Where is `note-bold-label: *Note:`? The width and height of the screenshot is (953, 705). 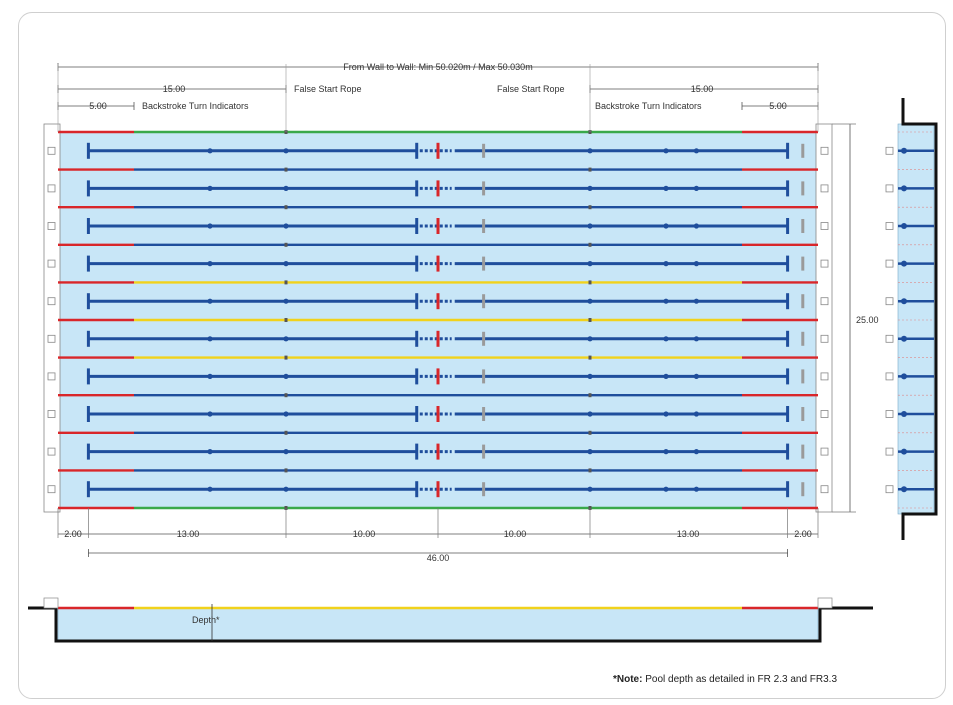
note-bold-label: *Note: is located at coordinates (628, 679).